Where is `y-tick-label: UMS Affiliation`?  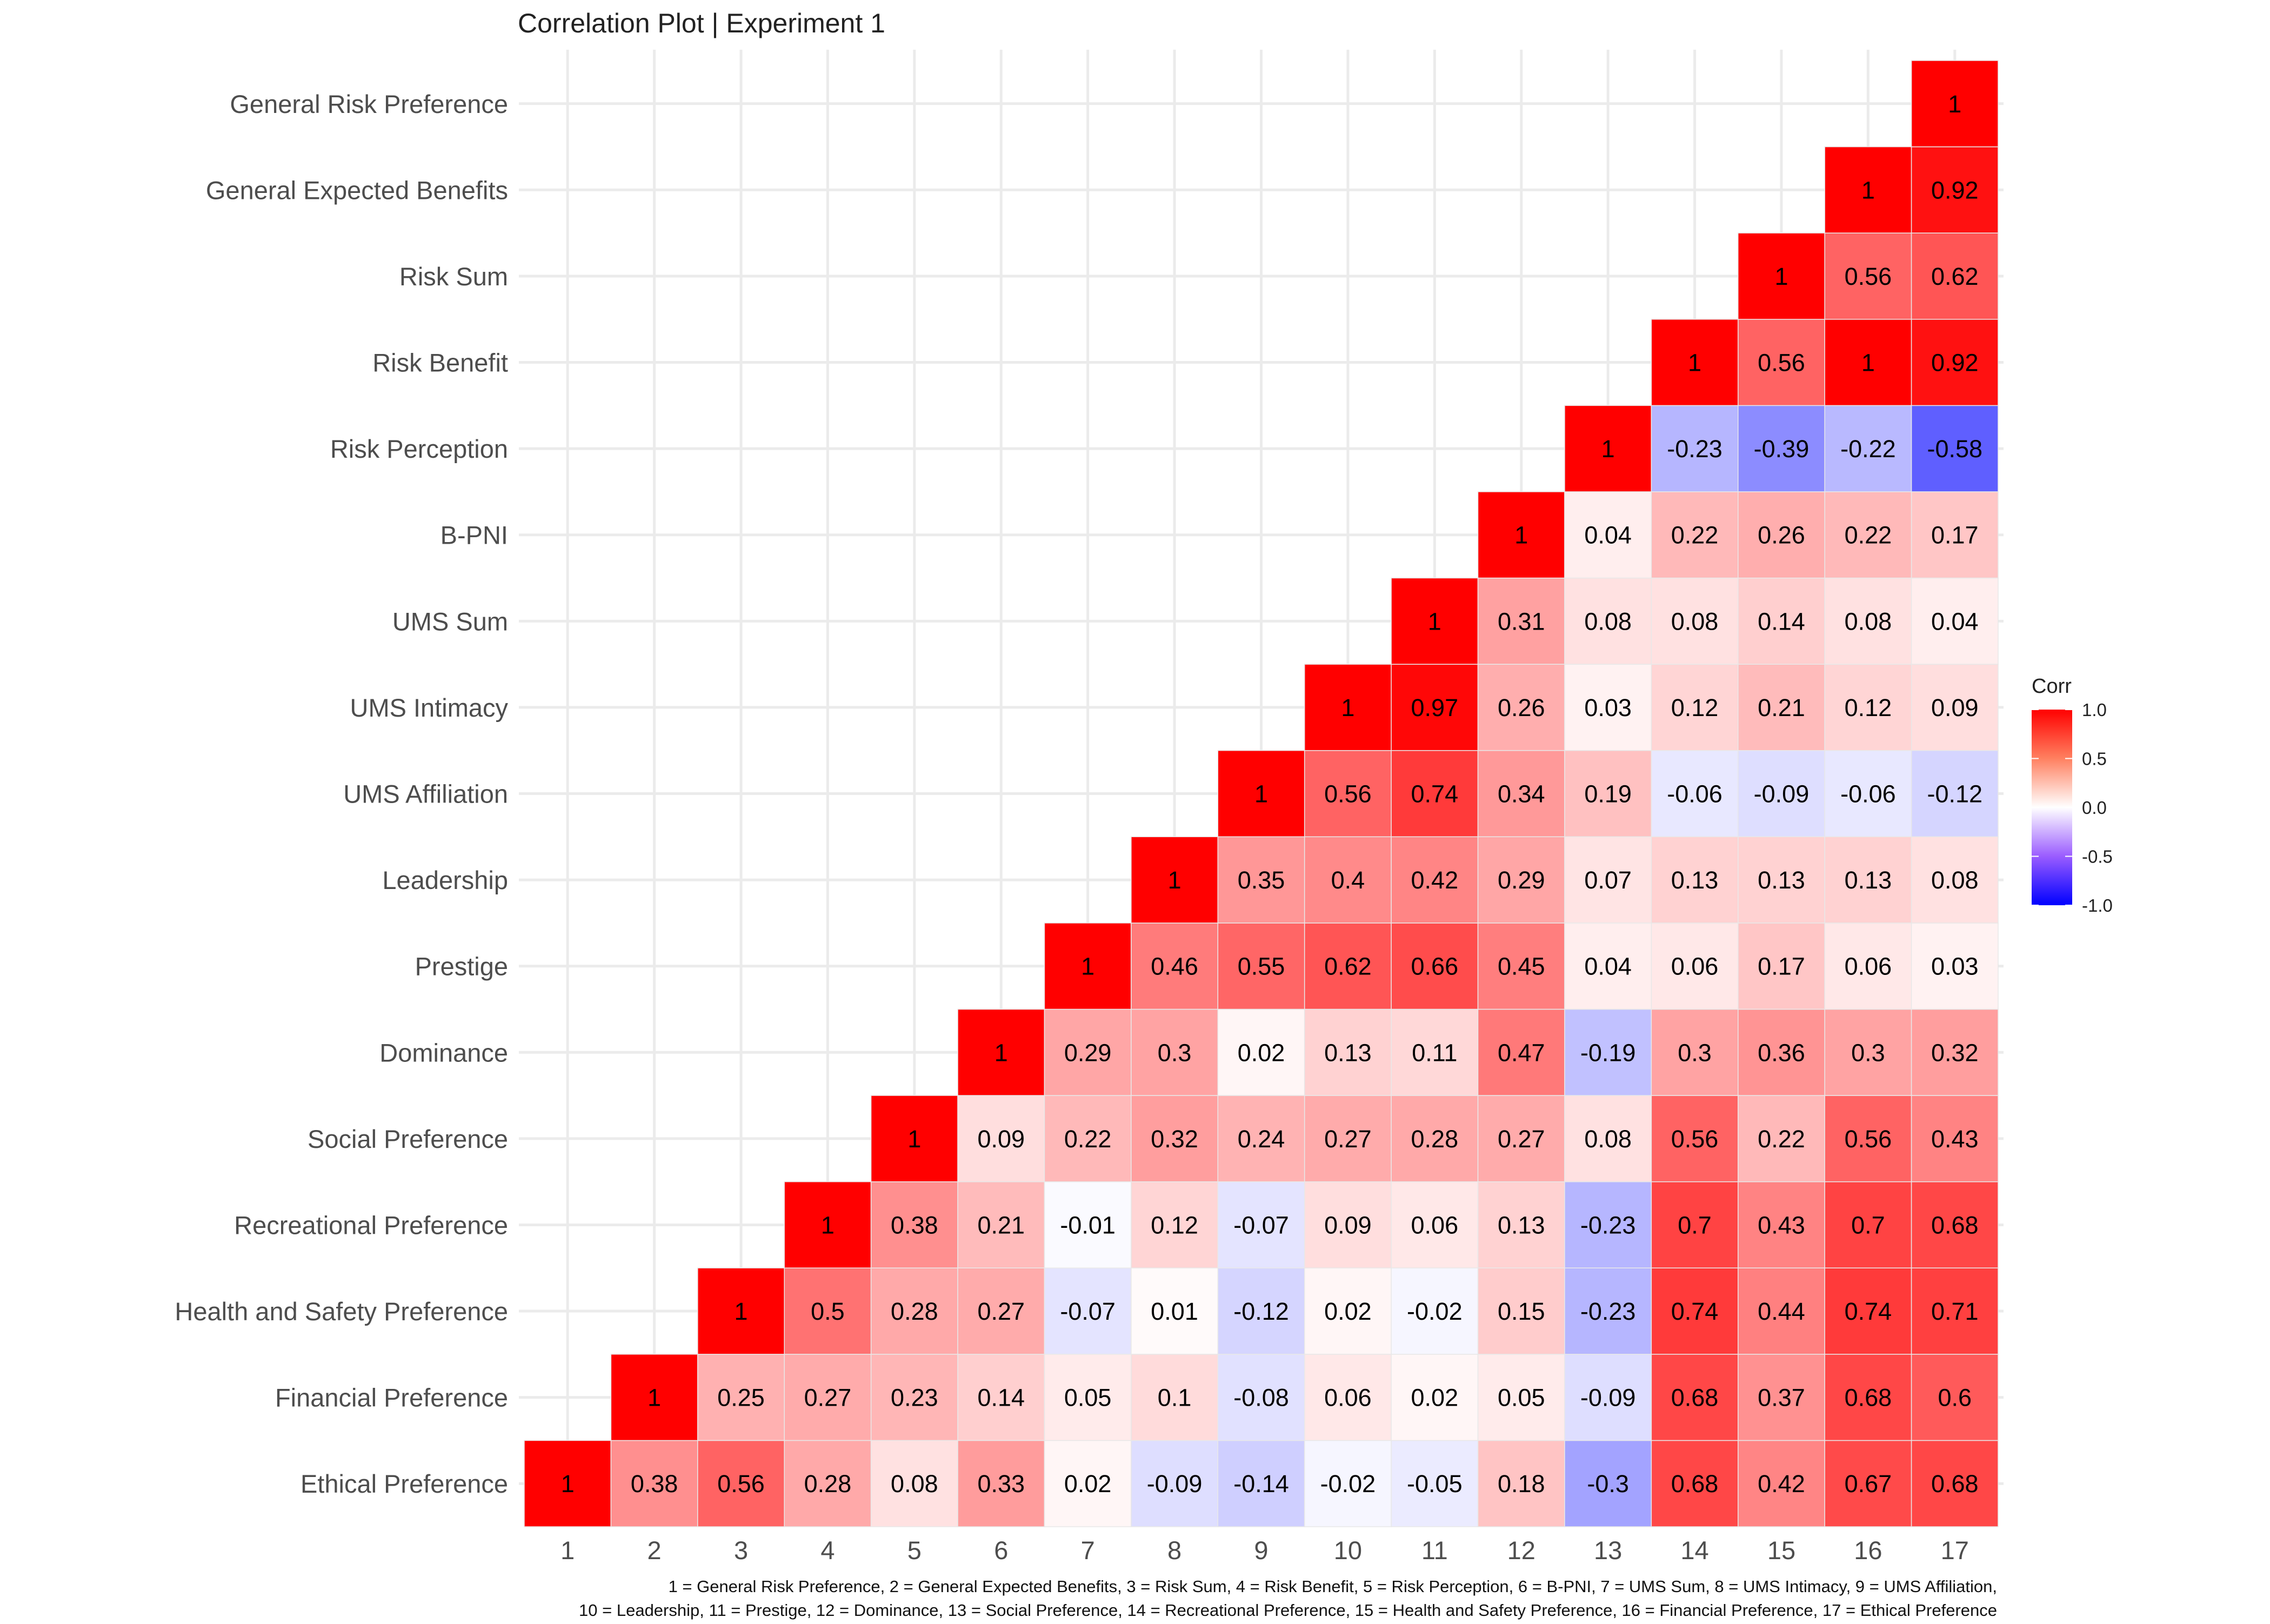
y-tick-label: UMS Affiliation is located at coordinates (425, 794).